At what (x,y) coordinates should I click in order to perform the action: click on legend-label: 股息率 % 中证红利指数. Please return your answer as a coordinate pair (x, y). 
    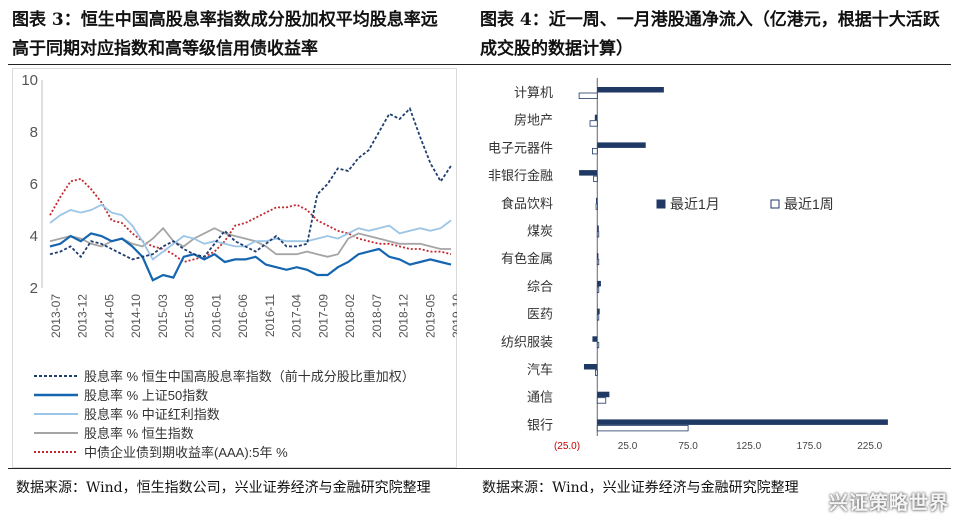
    Looking at the image, I should click on (152, 414).